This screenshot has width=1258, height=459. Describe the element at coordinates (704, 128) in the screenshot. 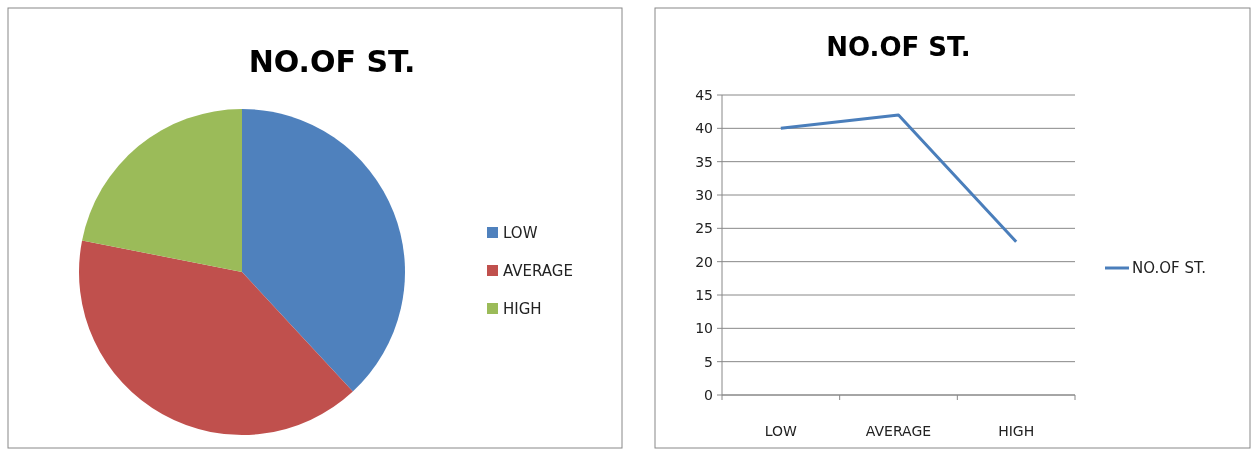

I see `y-tick-label: 40` at that location.